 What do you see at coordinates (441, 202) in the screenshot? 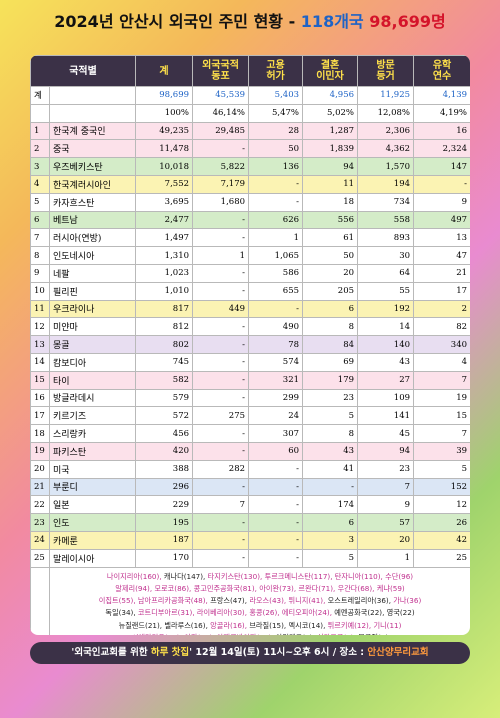
I see `table-cell: 9` at bounding box center [441, 202].